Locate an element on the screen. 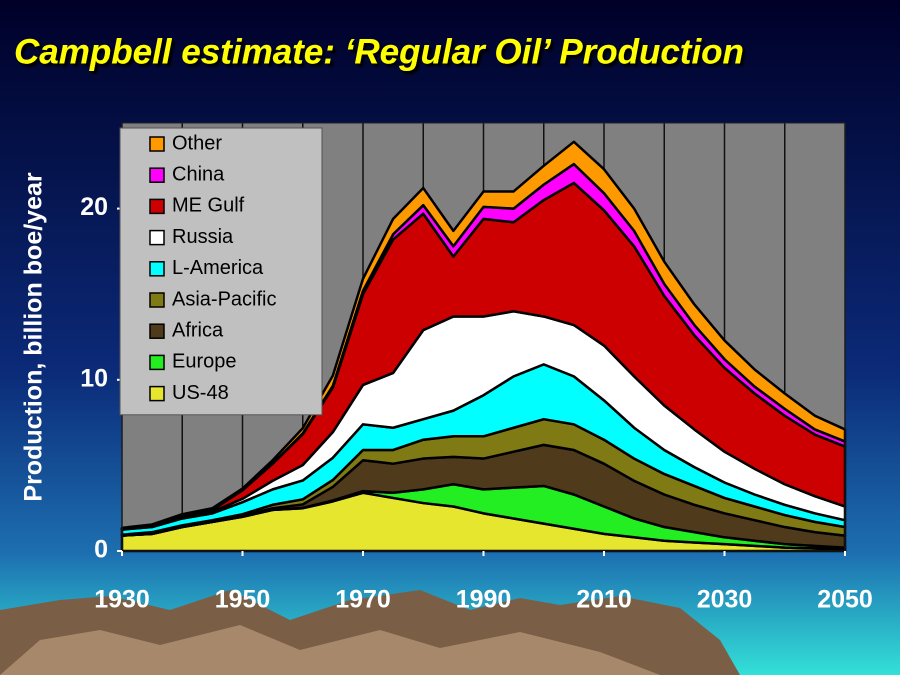 The height and width of the screenshot is (675, 900). x-tick-label: 1990 is located at coordinates (484, 600).